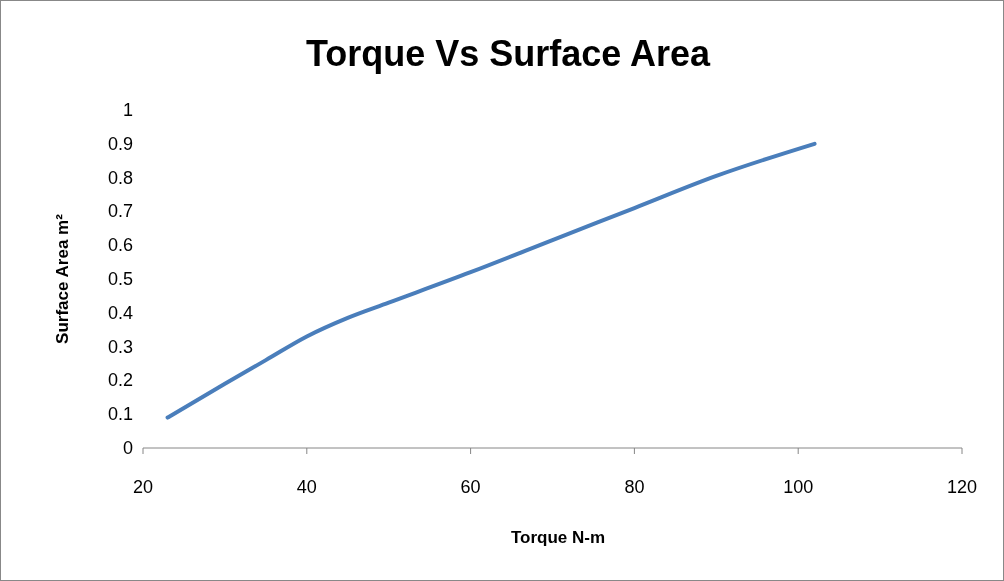 The image size is (1004, 581). What do you see at coordinates (558, 537) in the screenshot?
I see `x-axis-title: Torque N-m` at bounding box center [558, 537].